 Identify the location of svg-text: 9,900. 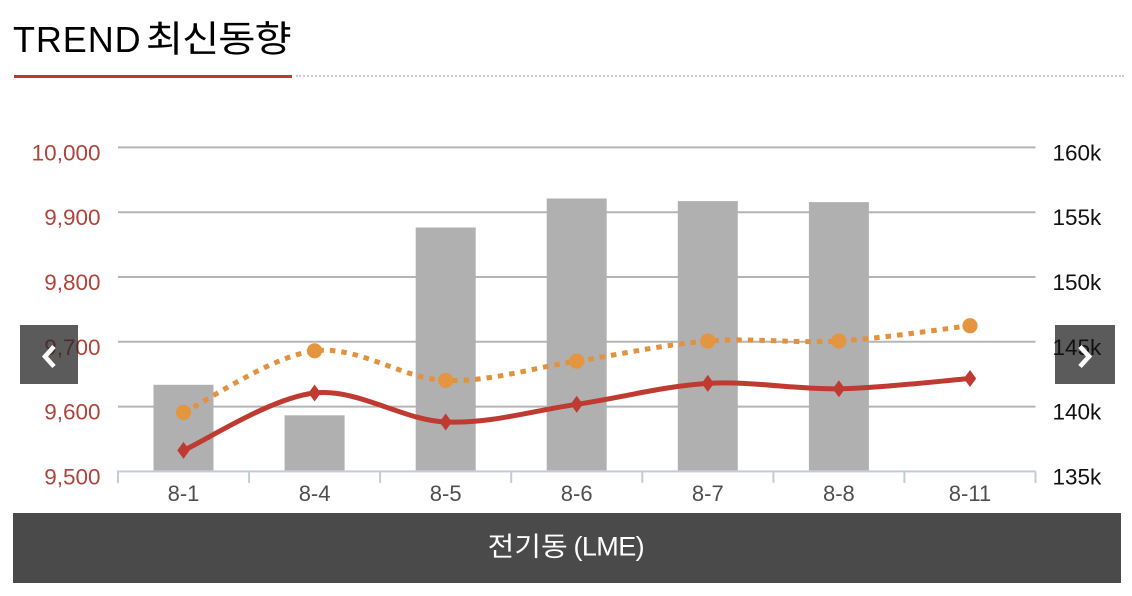
(72, 217).